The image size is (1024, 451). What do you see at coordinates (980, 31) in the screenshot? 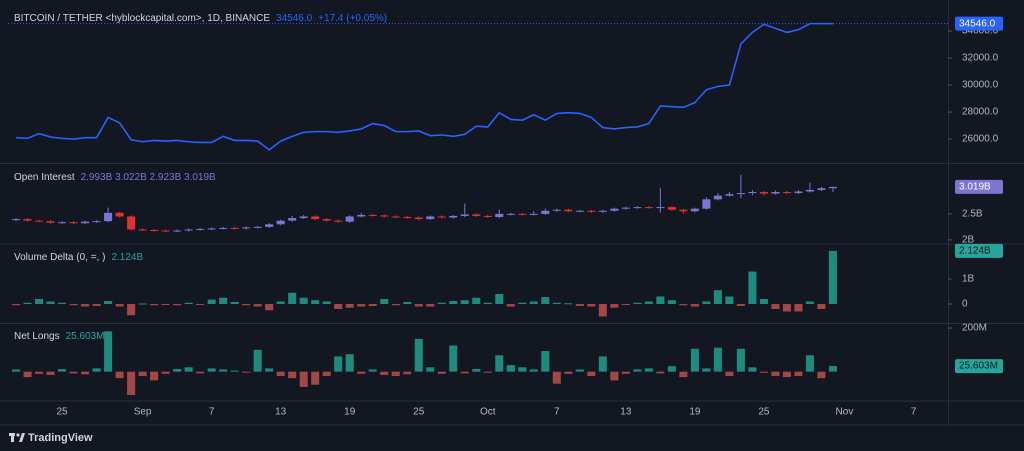
I see `y-tick-label: 34000.0` at bounding box center [980, 31].